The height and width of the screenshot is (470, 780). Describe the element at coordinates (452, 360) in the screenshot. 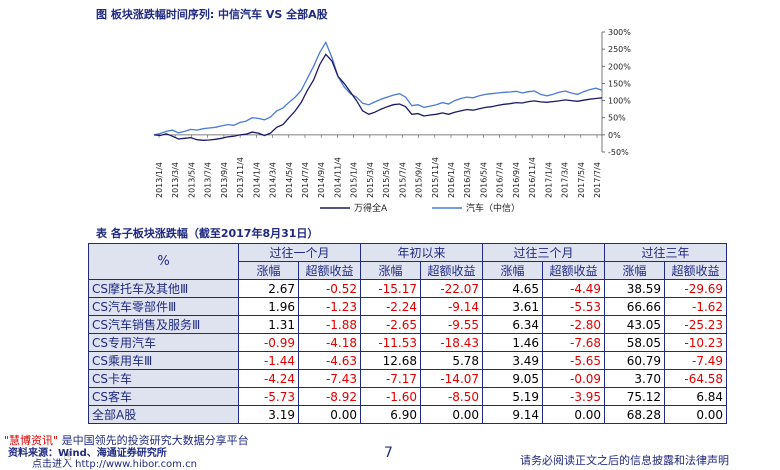

I see `table-cell: 5.78` at that location.